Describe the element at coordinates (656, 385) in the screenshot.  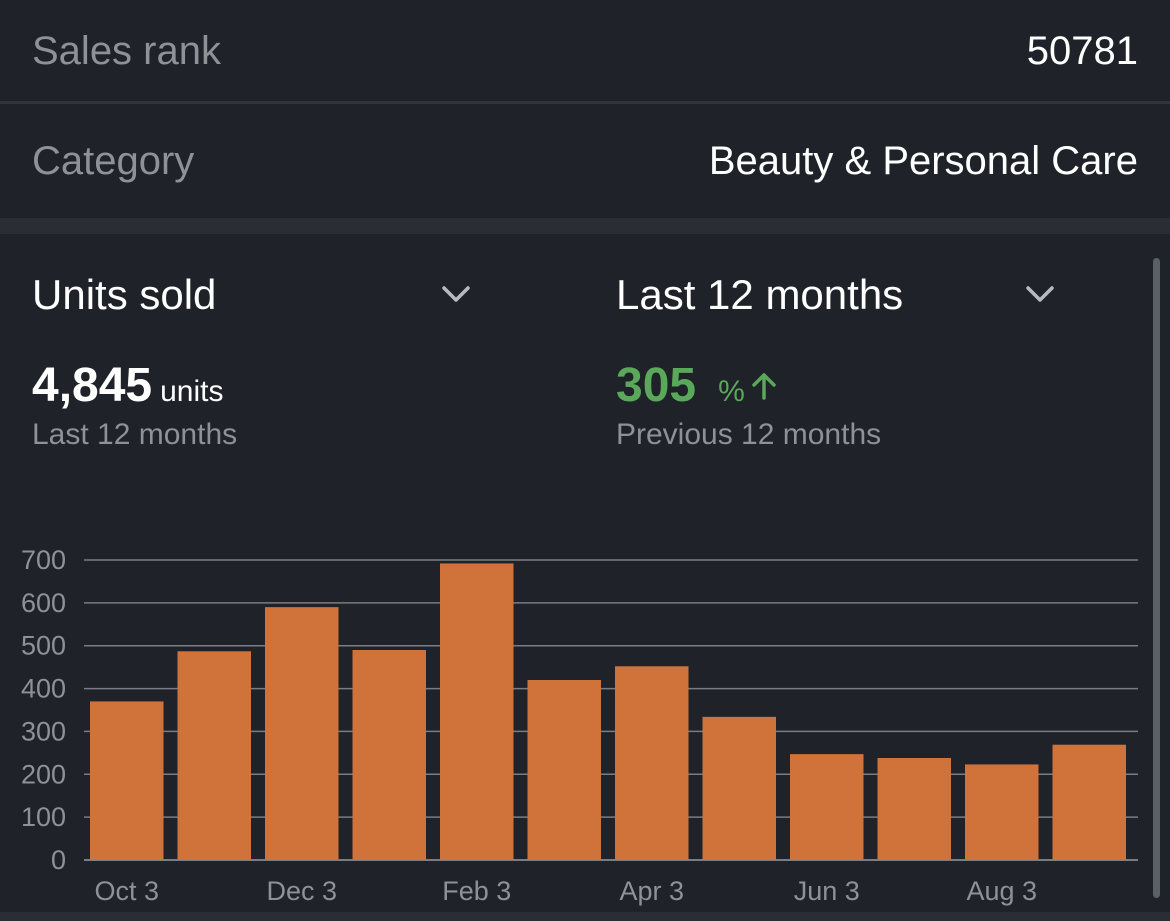
I see `change-value: 305` at that location.